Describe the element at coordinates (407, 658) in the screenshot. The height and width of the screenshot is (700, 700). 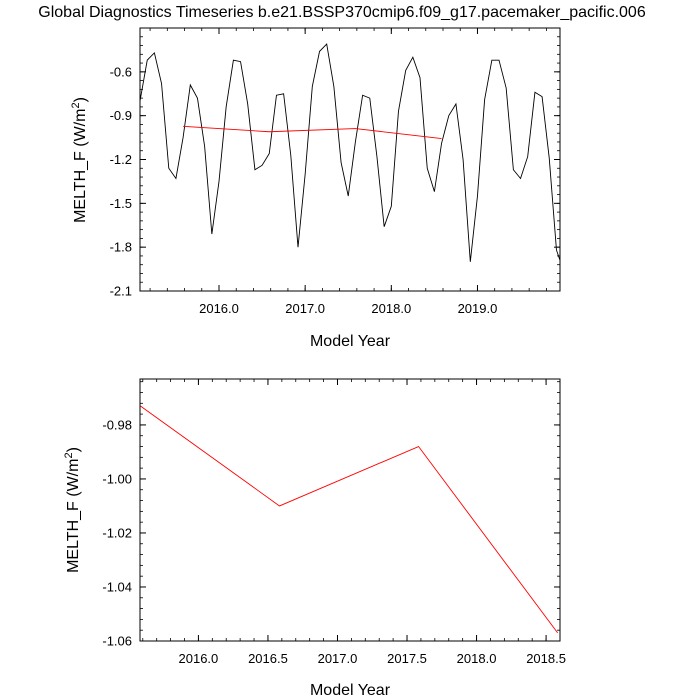
I see `x-tick-label: 2017.5` at that location.